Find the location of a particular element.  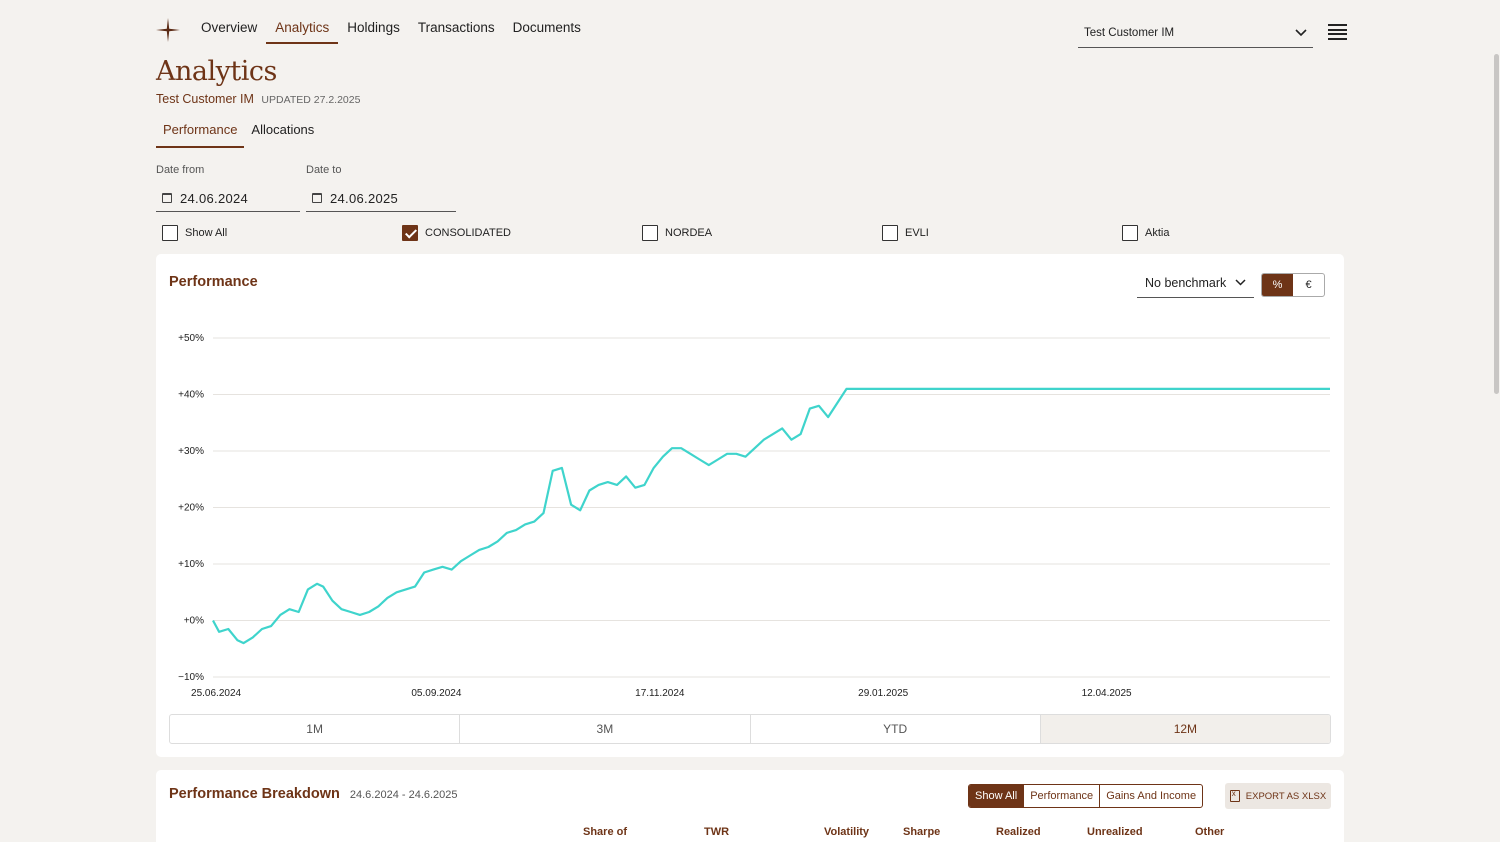

column-header: Sharpe is located at coordinates (922, 832).